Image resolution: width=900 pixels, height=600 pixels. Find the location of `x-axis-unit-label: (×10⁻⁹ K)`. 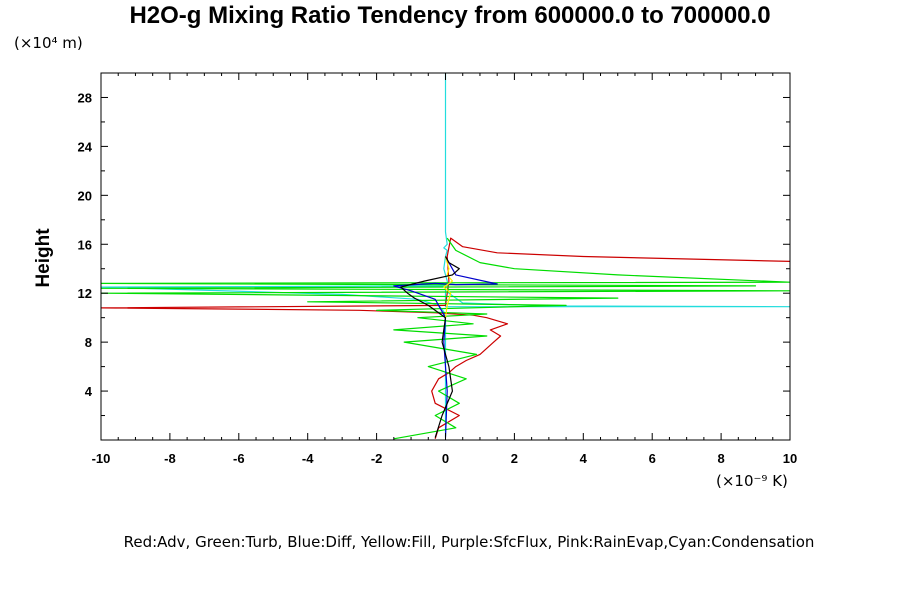

x-axis-unit-label: (×10⁻⁹ K) is located at coordinates (752, 481).